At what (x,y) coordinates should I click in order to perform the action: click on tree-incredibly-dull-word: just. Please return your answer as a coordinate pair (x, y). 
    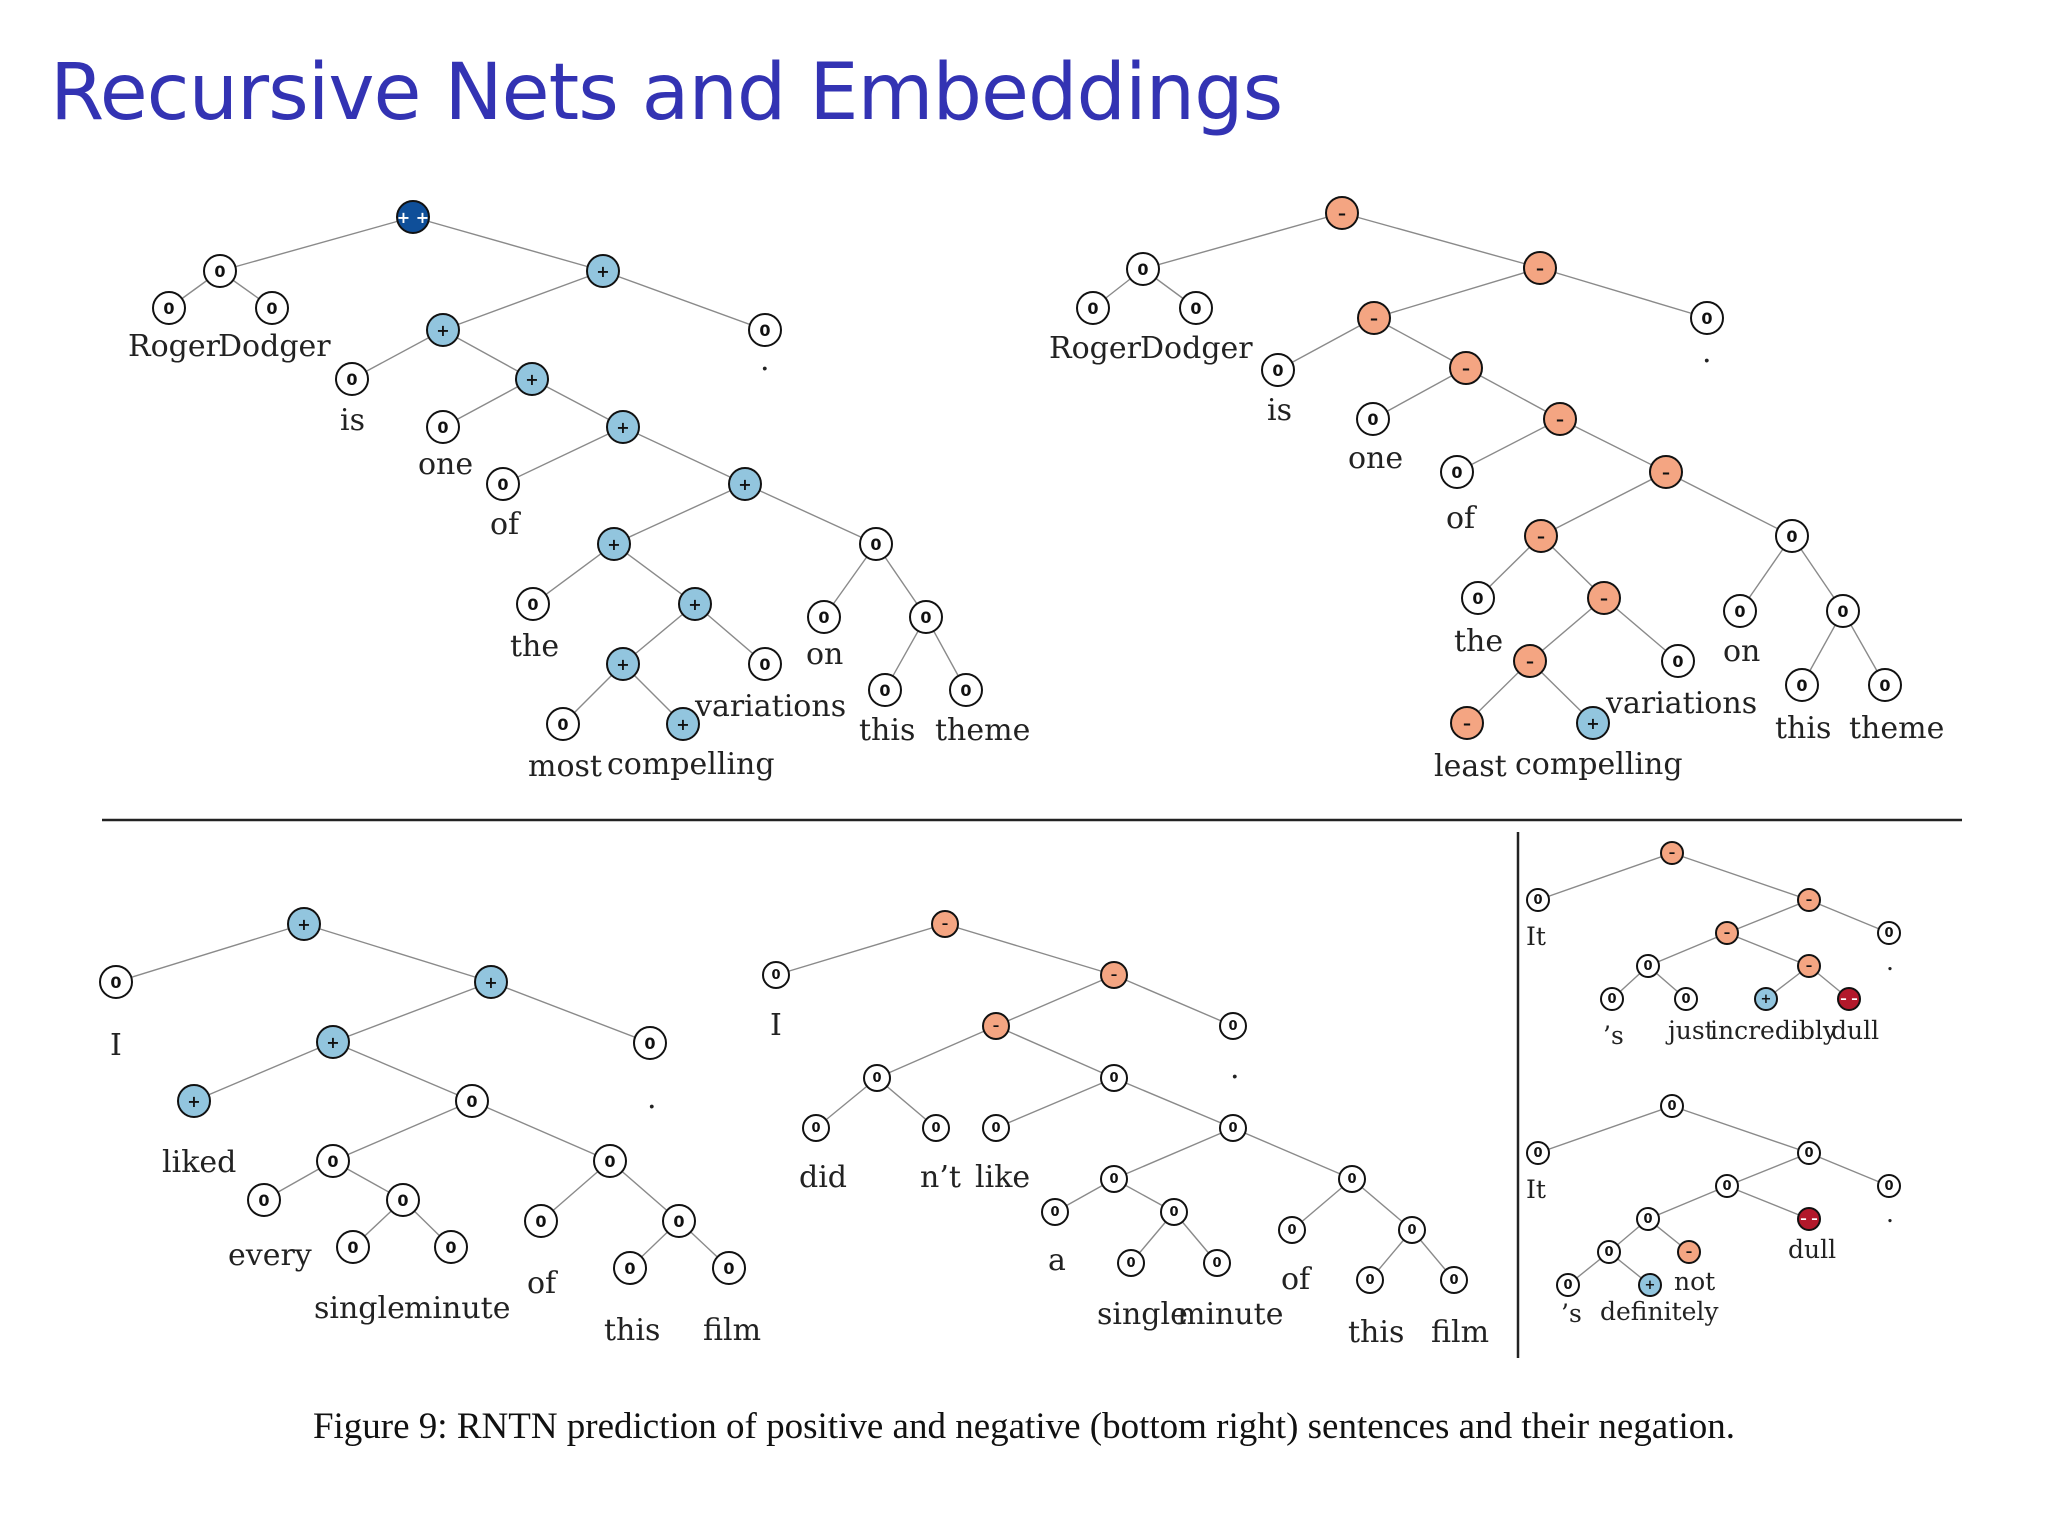
    Looking at the image, I should click on (1690, 1030).